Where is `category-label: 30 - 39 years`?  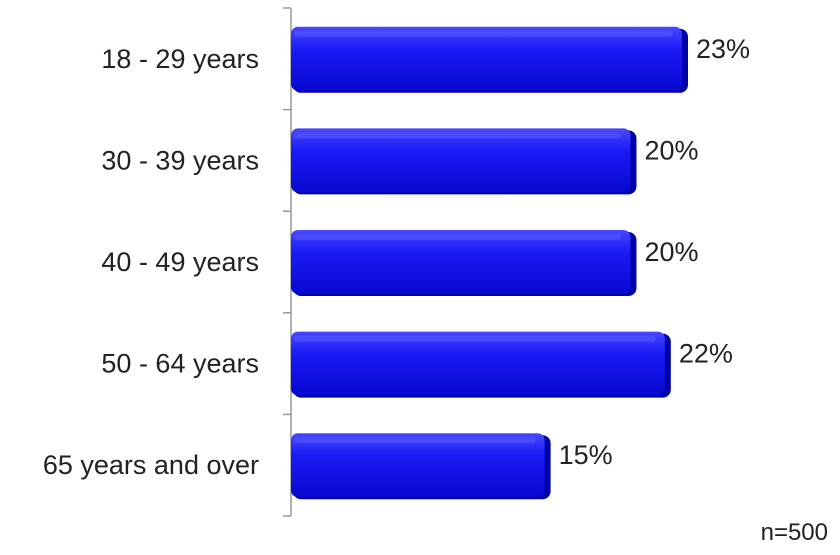
category-label: 30 - 39 years is located at coordinates (180, 160).